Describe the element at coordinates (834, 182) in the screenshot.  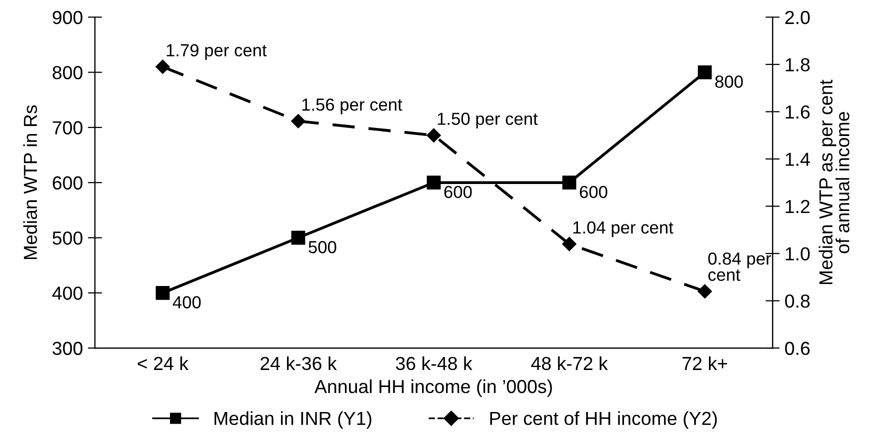
I see `y2-axis-title: Median WTP as per cent of annual income` at that location.